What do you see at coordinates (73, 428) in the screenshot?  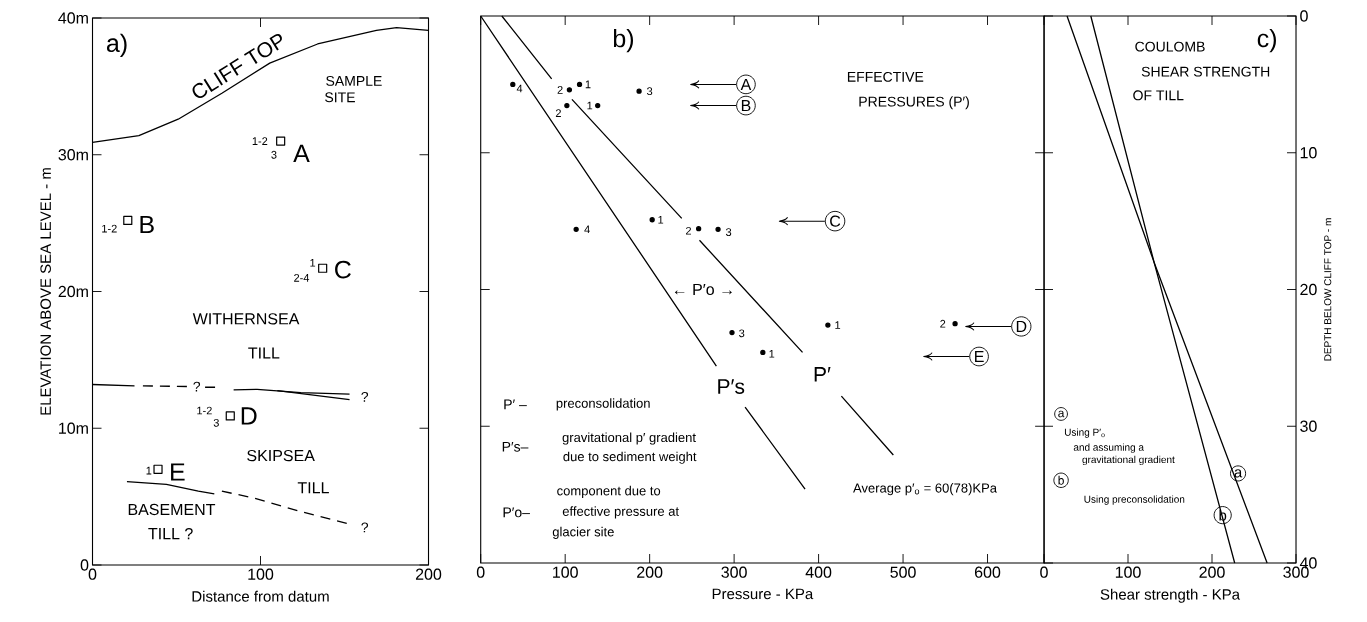 I see `y-tick-label: 10m` at bounding box center [73, 428].